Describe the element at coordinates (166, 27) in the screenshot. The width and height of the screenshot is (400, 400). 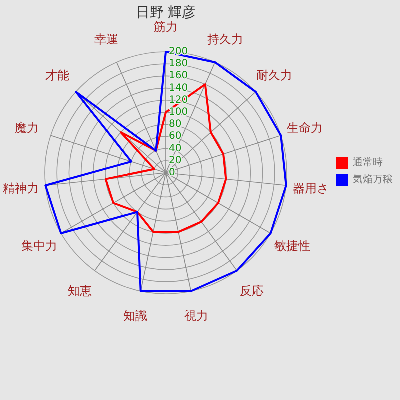
I see `spoke-label: 筋力` at that location.